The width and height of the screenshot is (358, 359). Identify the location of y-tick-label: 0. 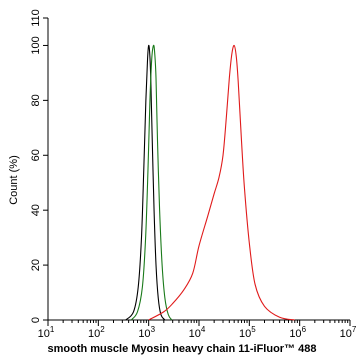
(36, 320).